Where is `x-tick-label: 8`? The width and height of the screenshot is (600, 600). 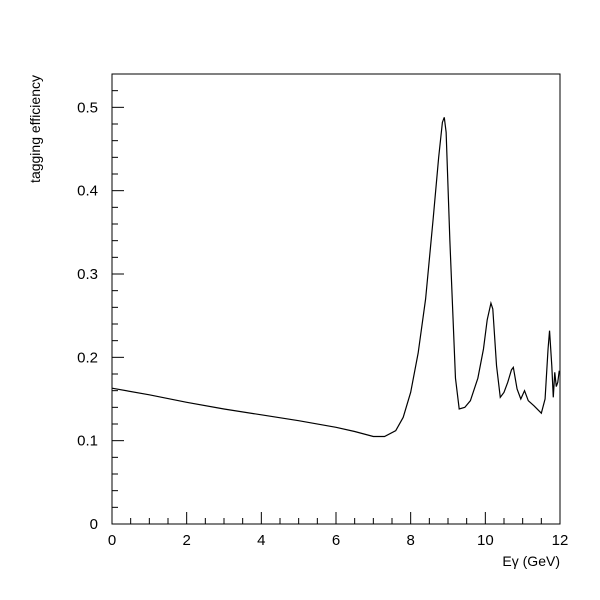
x-tick-label: 8 is located at coordinates (410, 540).